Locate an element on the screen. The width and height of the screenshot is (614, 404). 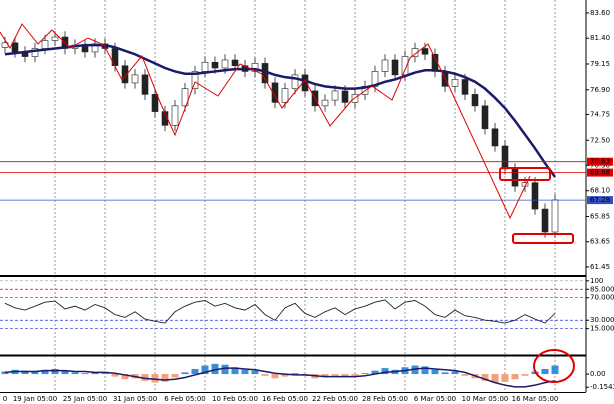
price-label: 67.28 is located at coordinates (600, 200).